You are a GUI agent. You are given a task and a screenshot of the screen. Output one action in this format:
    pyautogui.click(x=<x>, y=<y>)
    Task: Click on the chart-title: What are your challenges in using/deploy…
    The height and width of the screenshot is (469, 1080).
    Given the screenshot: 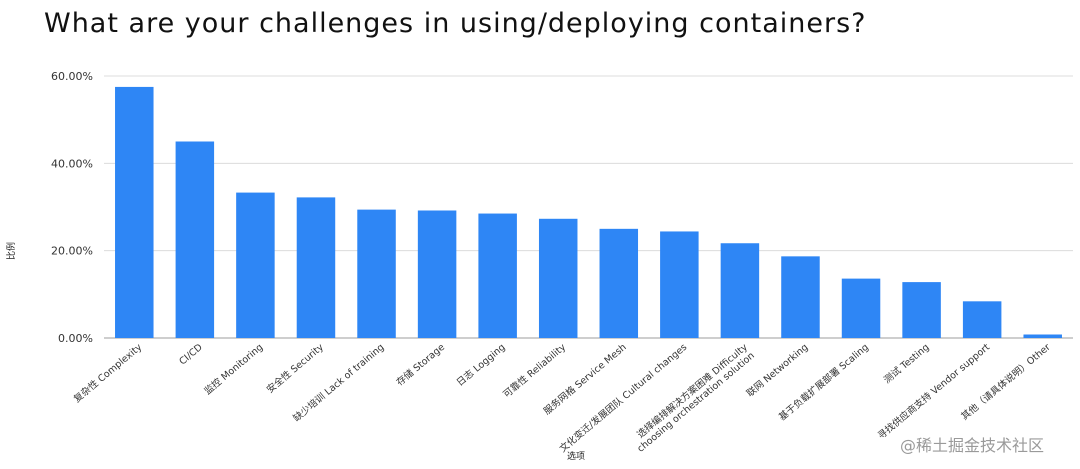 What is the action you would take?
    pyautogui.click(x=455, y=23)
    